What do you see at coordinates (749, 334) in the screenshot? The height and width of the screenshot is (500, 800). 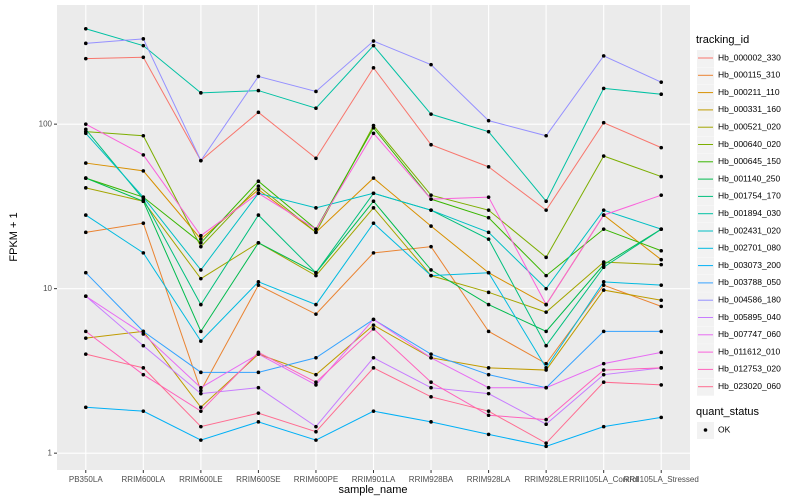 I see `legend-label: Hb_007747_060` at bounding box center [749, 334].